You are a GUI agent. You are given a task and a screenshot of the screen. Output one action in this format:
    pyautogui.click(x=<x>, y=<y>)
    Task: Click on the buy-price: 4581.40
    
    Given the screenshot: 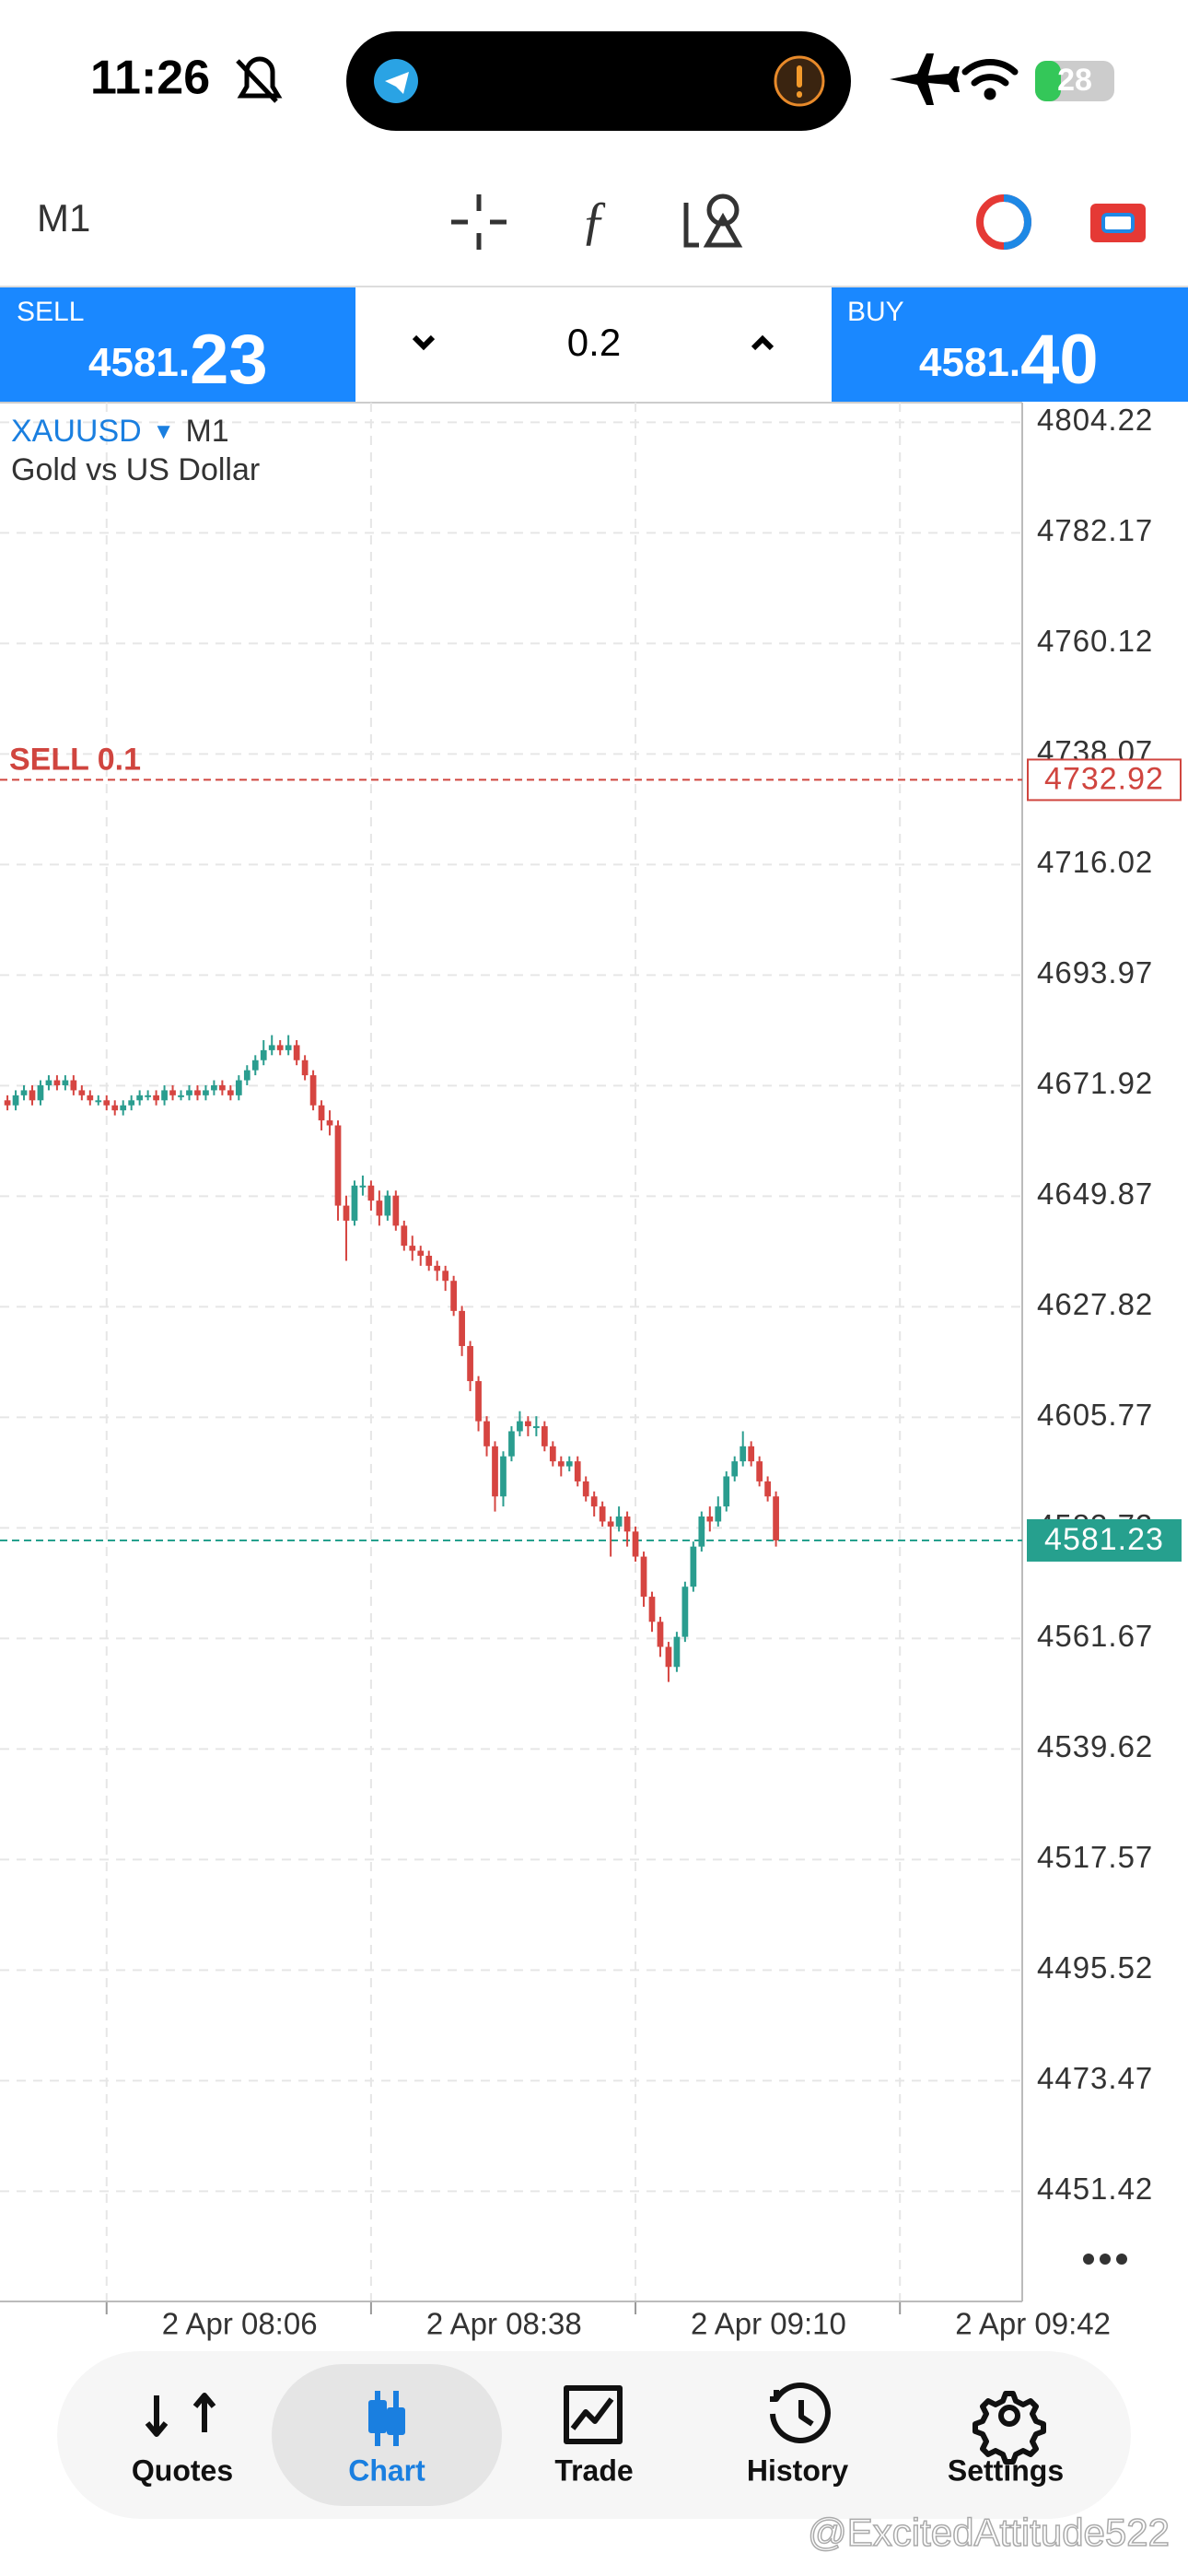 What is the action you would take?
    pyautogui.click(x=1009, y=360)
    